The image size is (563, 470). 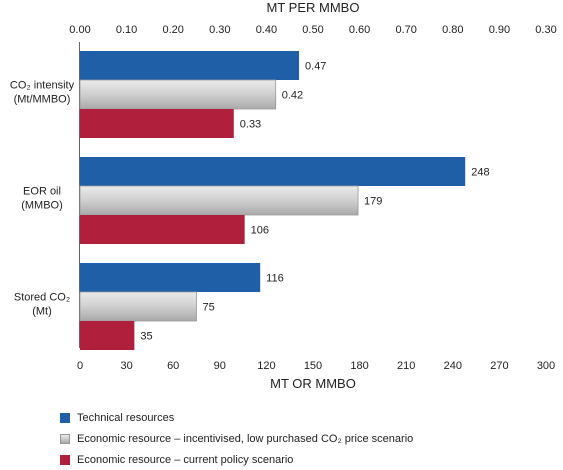 I want to click on top-tick-label: 0.70, so click(x=405, y=30).